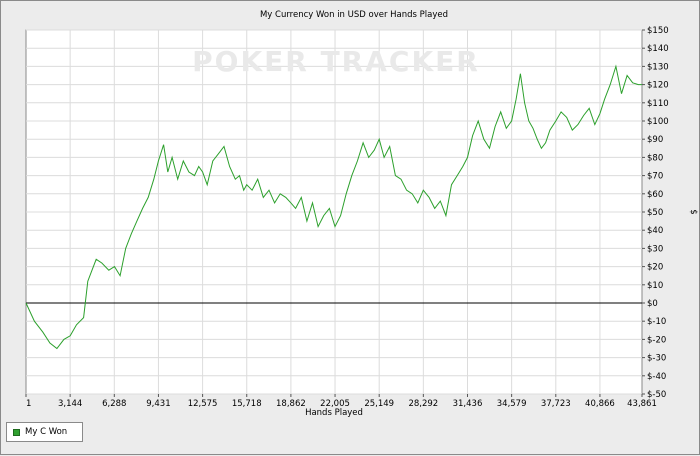 The width and height of the screenshot is (700, 456). I want to click on y-tick-label: $100, so click(658, 122).